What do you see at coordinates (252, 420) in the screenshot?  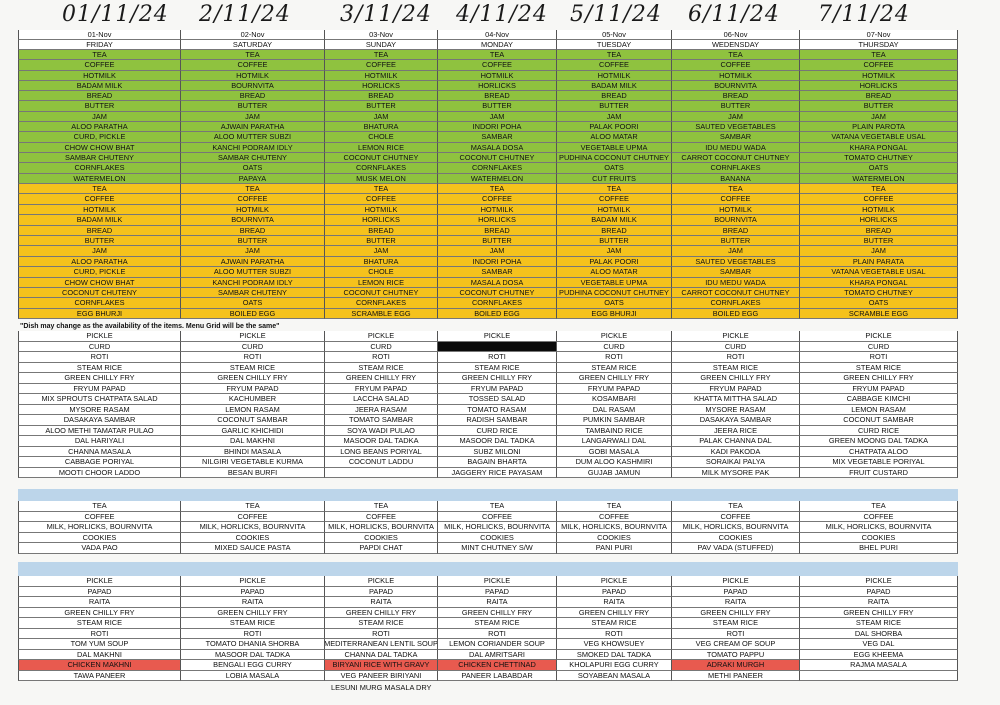 I see `menu-cell: COCONUT SAMBAR` at bounding box center [252, 420].